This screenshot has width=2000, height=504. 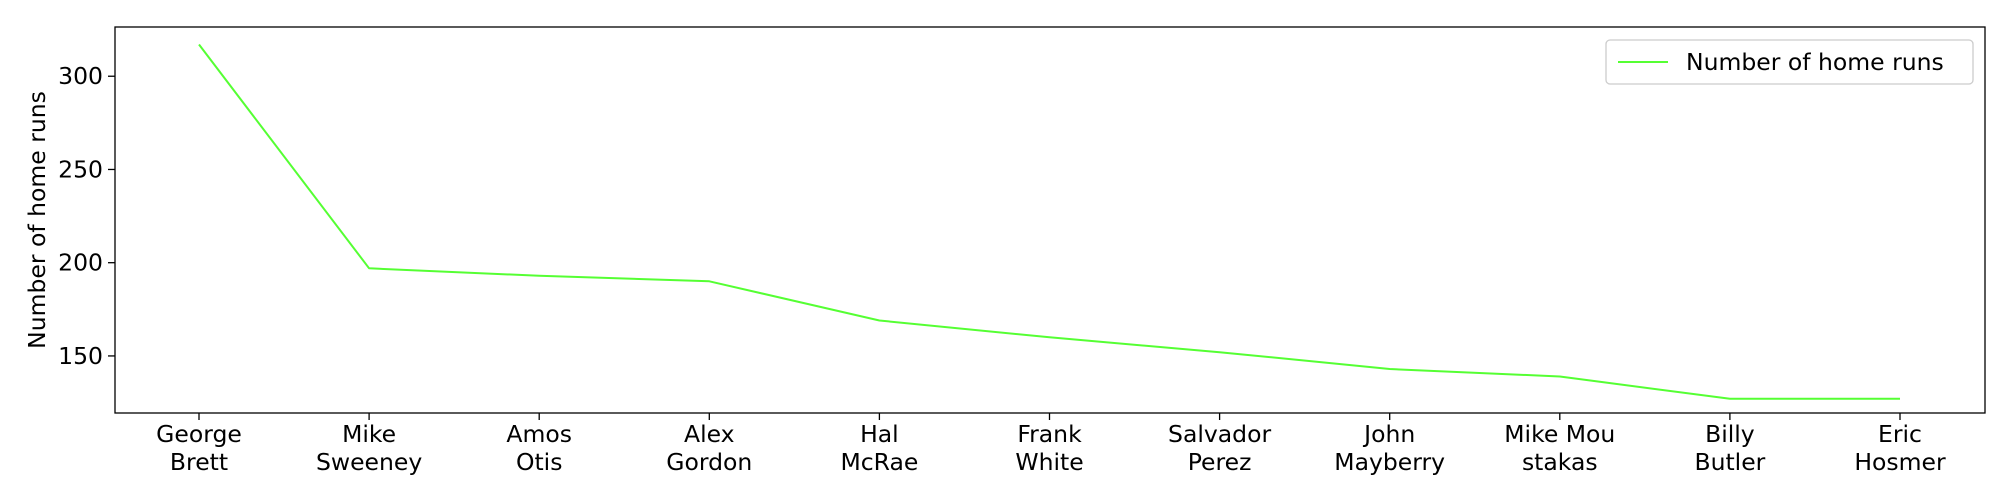 What do you see at coordinates (879, 448) in the screenshot?
I see `x-tick-label: Hal McRae` at bounding box center [879, 448].